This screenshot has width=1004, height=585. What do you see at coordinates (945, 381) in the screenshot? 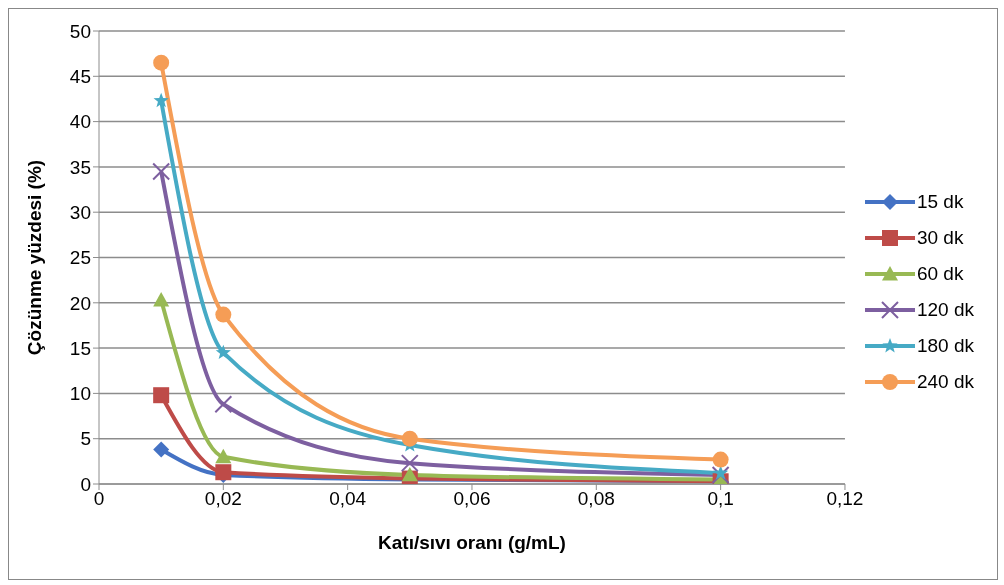
I see `legend-label: 240 dk` at bounding box center [945, 381].